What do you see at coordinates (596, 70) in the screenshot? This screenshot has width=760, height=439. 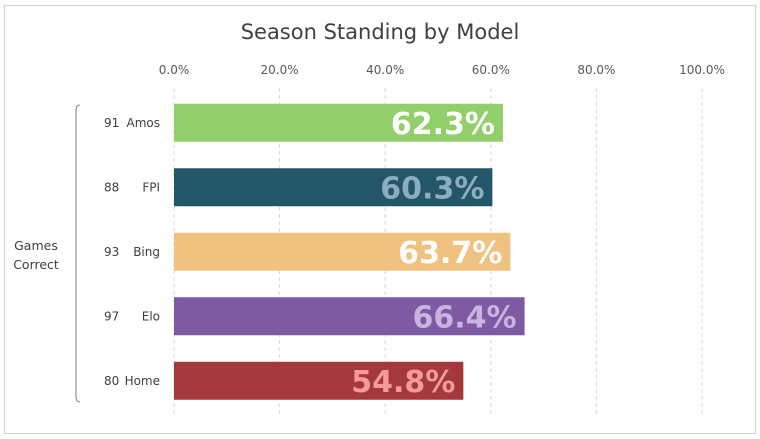 I see `x-tick-label: 80.0%` at bounding box center [596, 70].